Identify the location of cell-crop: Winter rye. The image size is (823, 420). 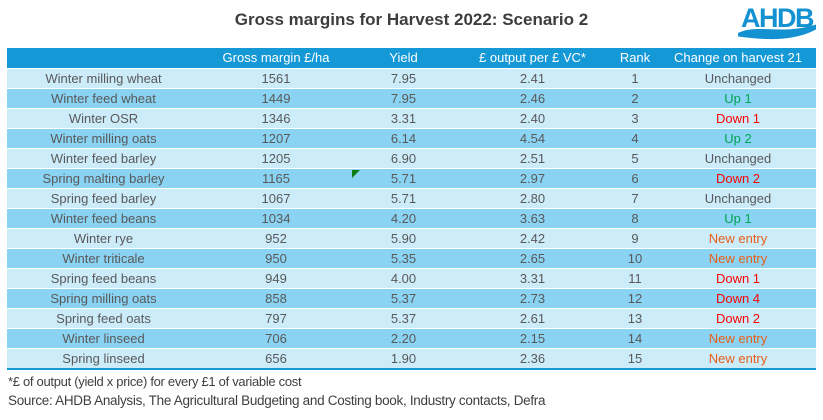
(103, 238).